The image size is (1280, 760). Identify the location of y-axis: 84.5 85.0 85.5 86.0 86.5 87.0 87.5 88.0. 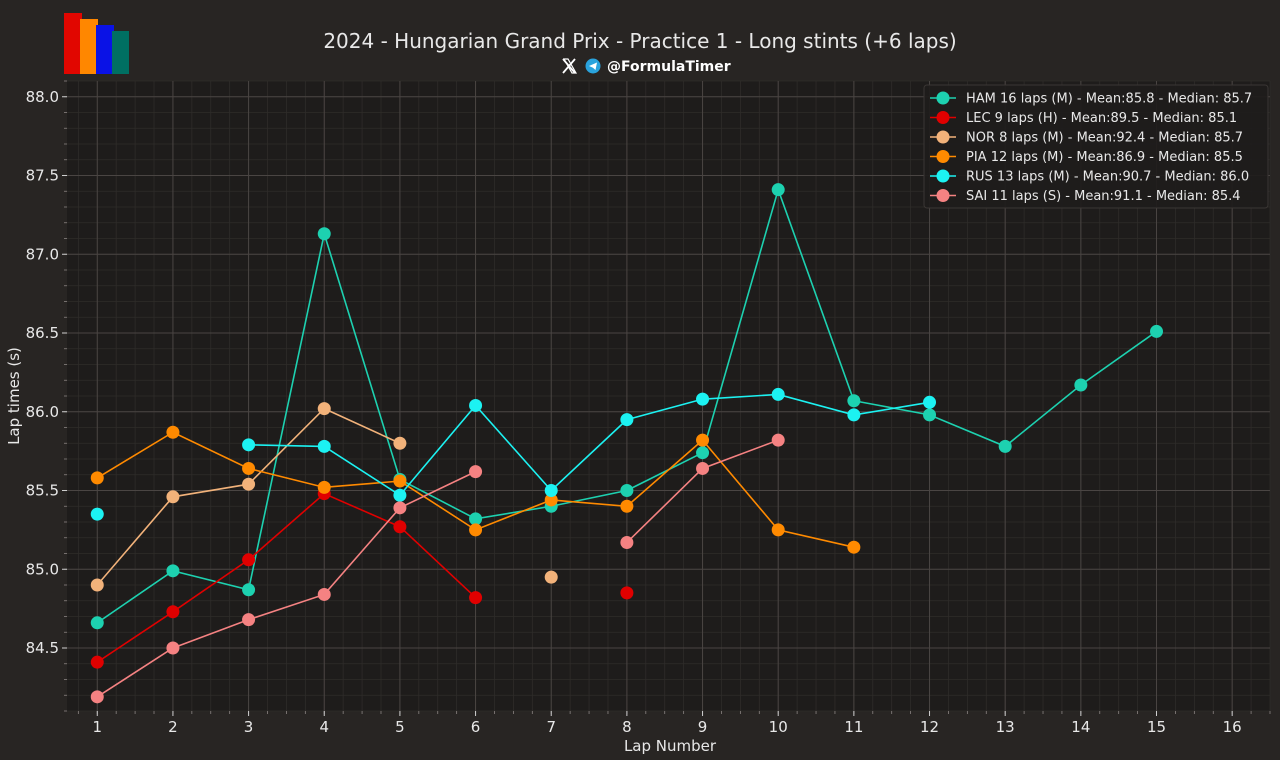
(46, 396).